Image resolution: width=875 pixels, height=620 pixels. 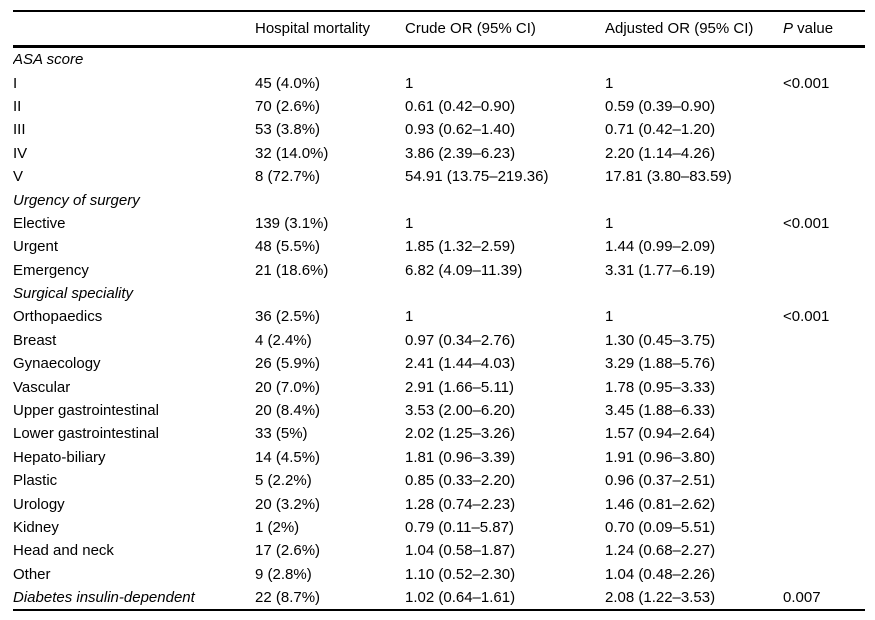 I want to click on row-label-cell: Hepato-biliary, so click(x=59, y=457).